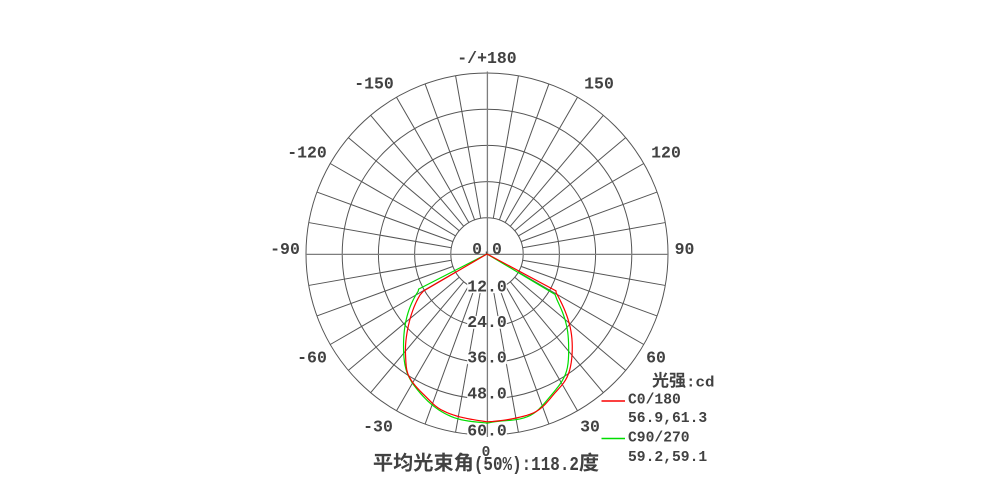  What do you see at coordinates (659, 437) in the screenshot?
I see `svg-text: C90/270` at bounding box center [659, 437].